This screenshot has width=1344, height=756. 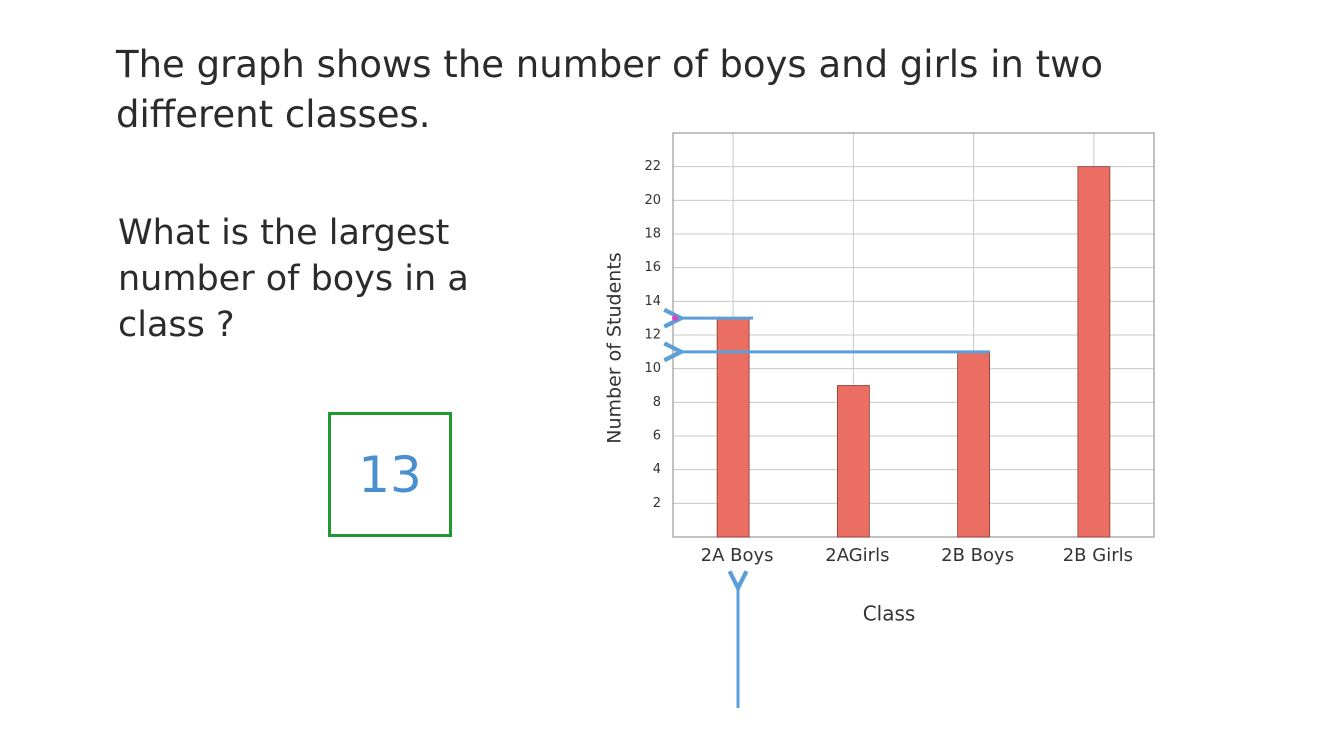 I want to click on y-tick-label: 12, so click(x=652, y=335).